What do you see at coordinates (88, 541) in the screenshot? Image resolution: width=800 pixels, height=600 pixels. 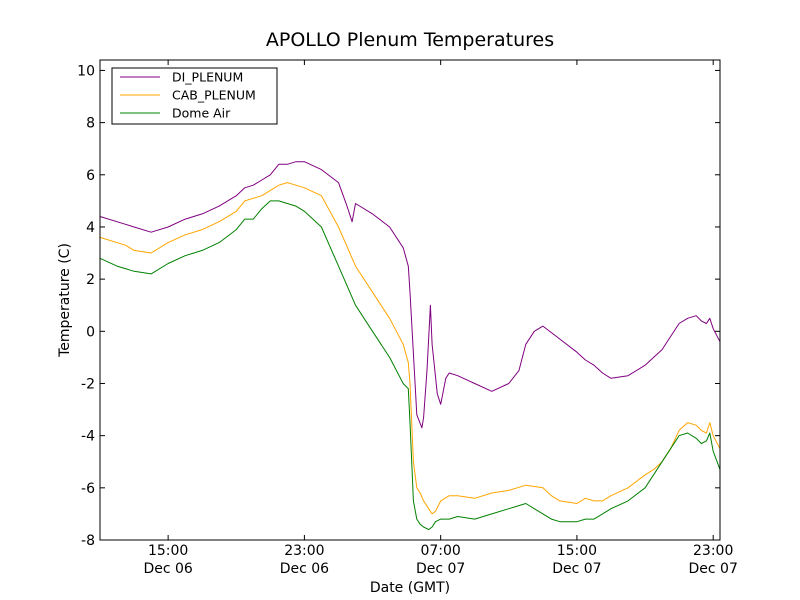 I see `y-tick-label: -8` at bounding box center [88, 541].